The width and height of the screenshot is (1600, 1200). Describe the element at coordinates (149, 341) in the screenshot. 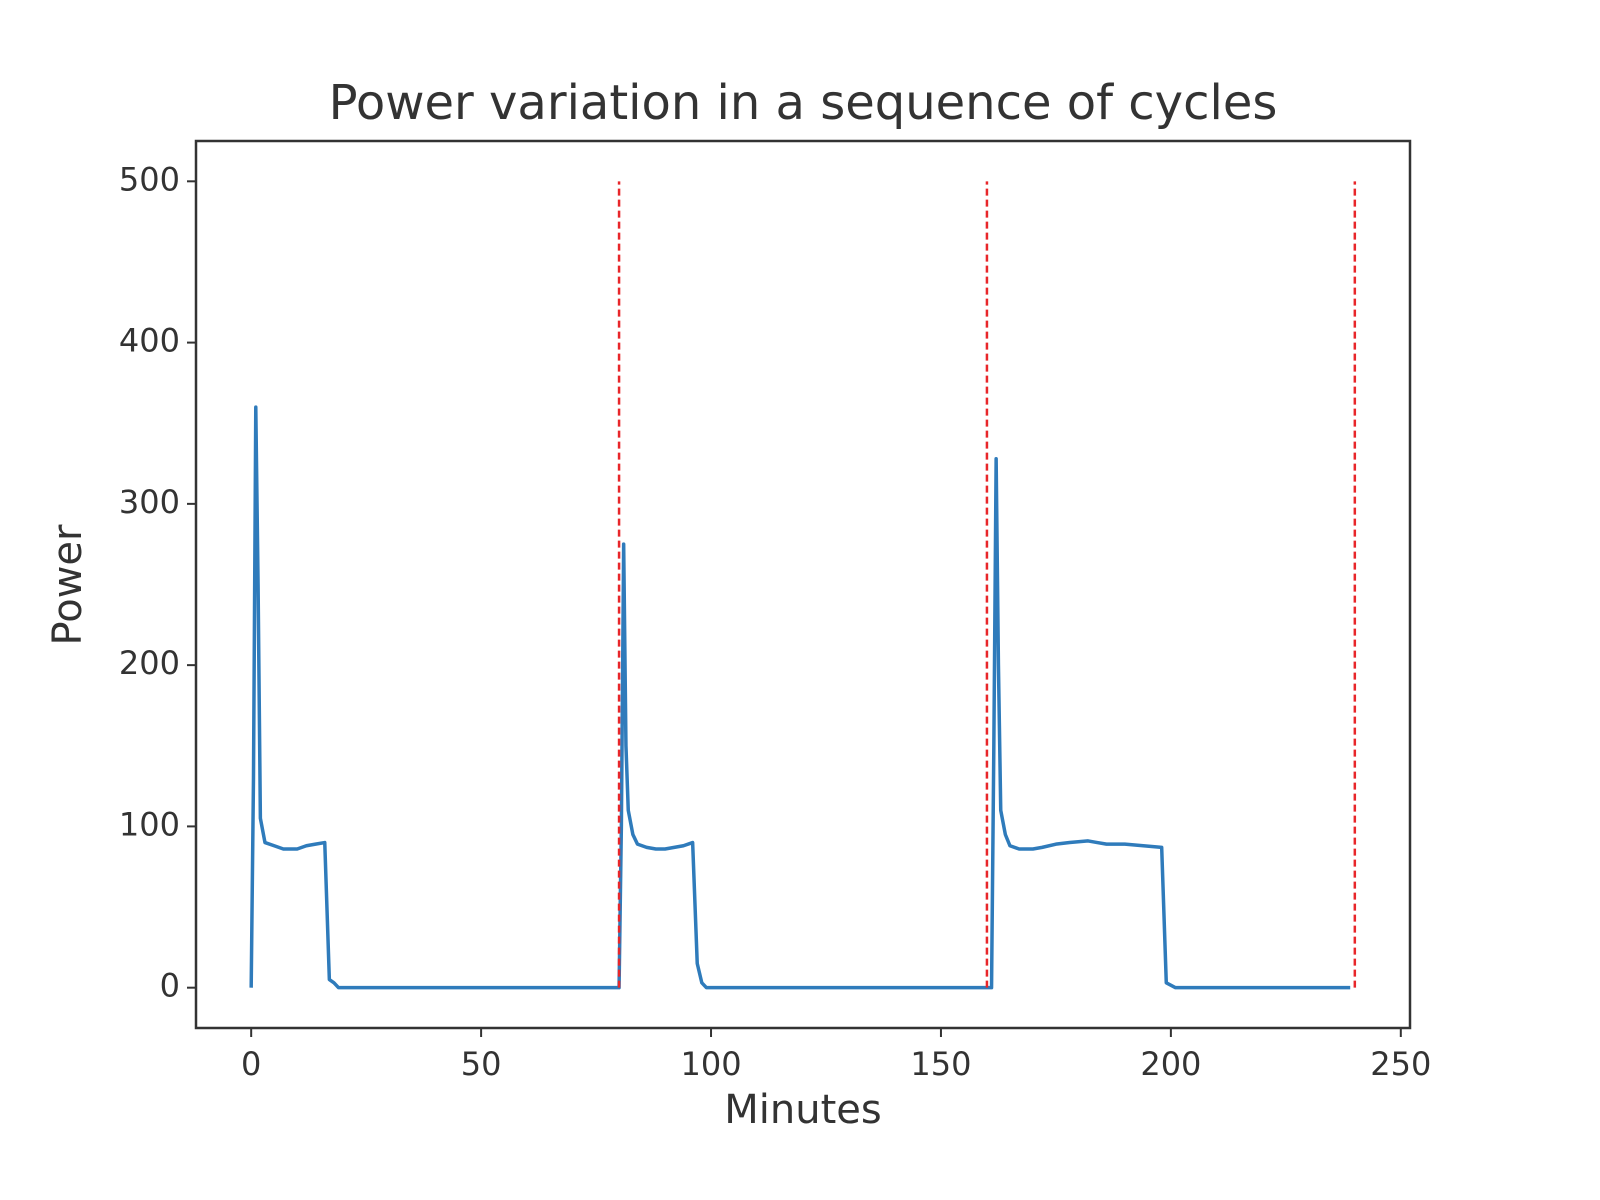

I see `y-tick-label: 400` at that location.